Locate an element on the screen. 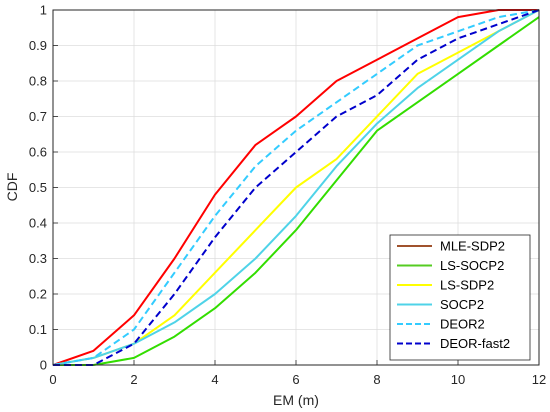 This screenshot has width=550, height=412. legend-box is located at coordinates (460, 297).